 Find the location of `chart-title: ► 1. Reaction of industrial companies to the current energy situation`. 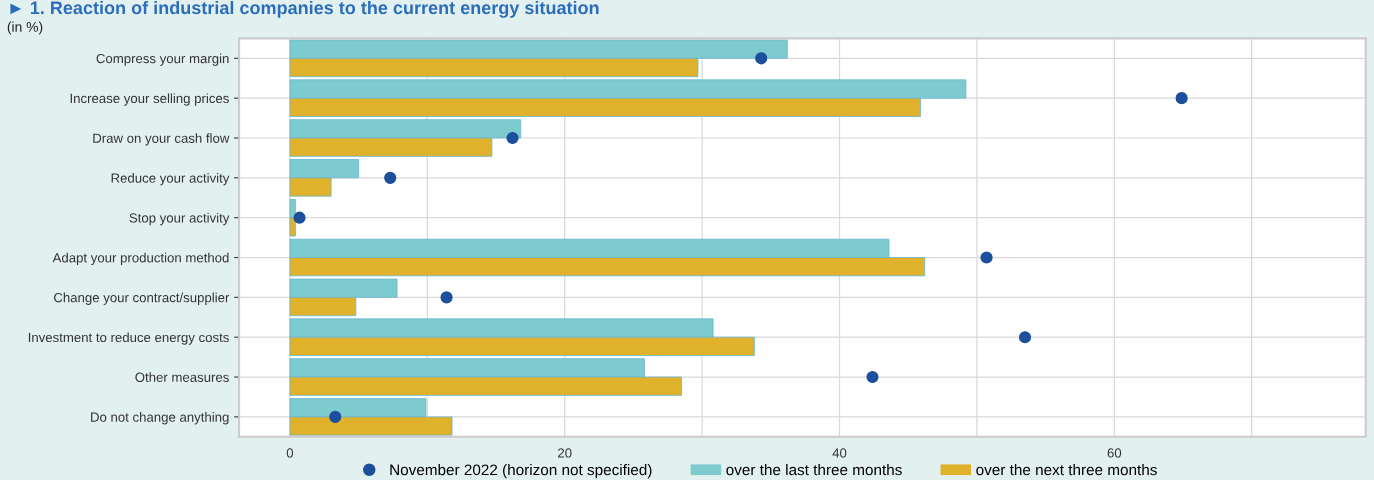

chart-title: ► 1. Reaction of industrial companies to the current energy situation is located at coordinates (304, 9).